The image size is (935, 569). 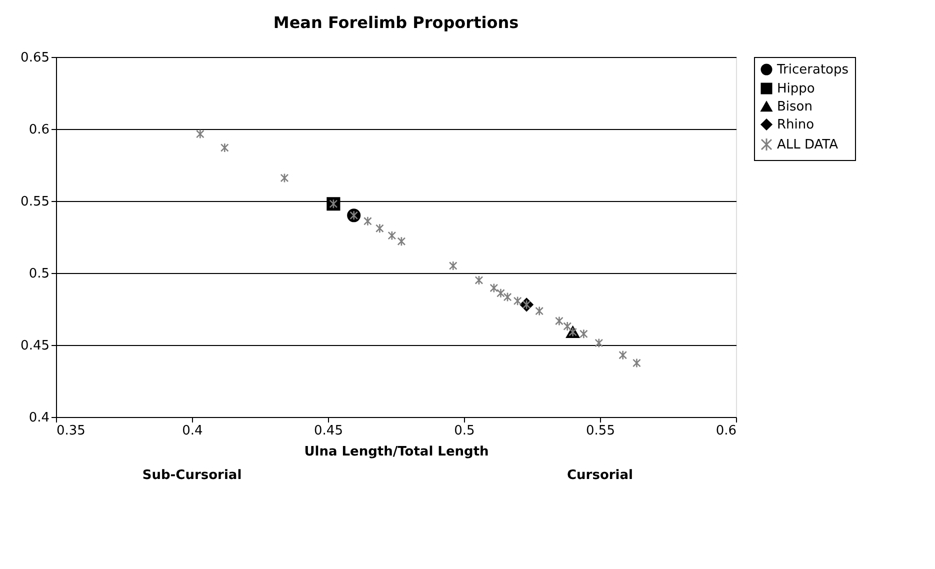 What do you see at coordinates (39, 130) in the screenshot?
I see `y-tick-label: 0.6` at bounding box center [39, 130].